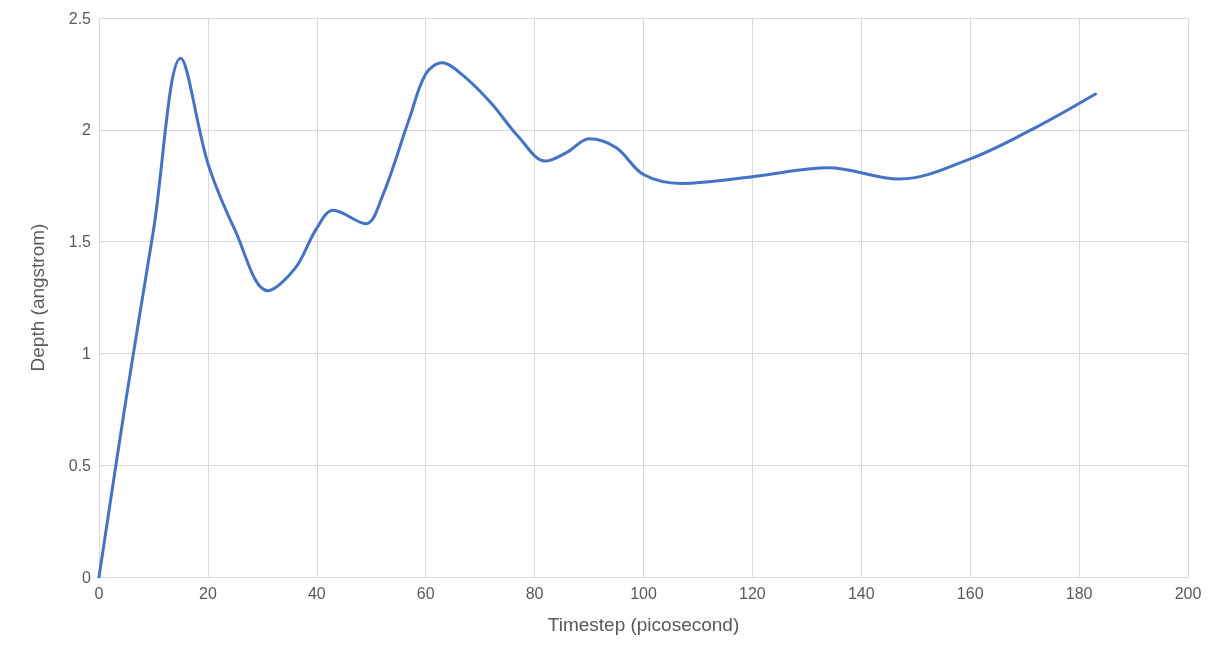 Image resolution: width=1218 pixels, height=668 pixels. I want to click on x-tick-label: 0, so click(99, 593).